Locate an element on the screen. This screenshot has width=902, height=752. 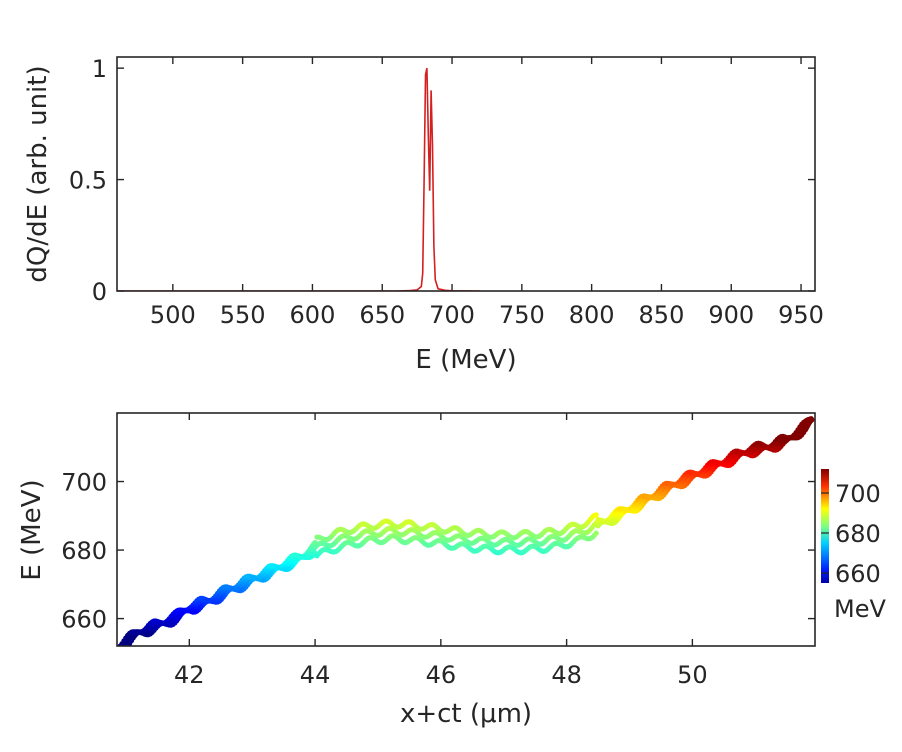
colorbar-ticks: 660 680 700 is located at coordinates (851, 534).